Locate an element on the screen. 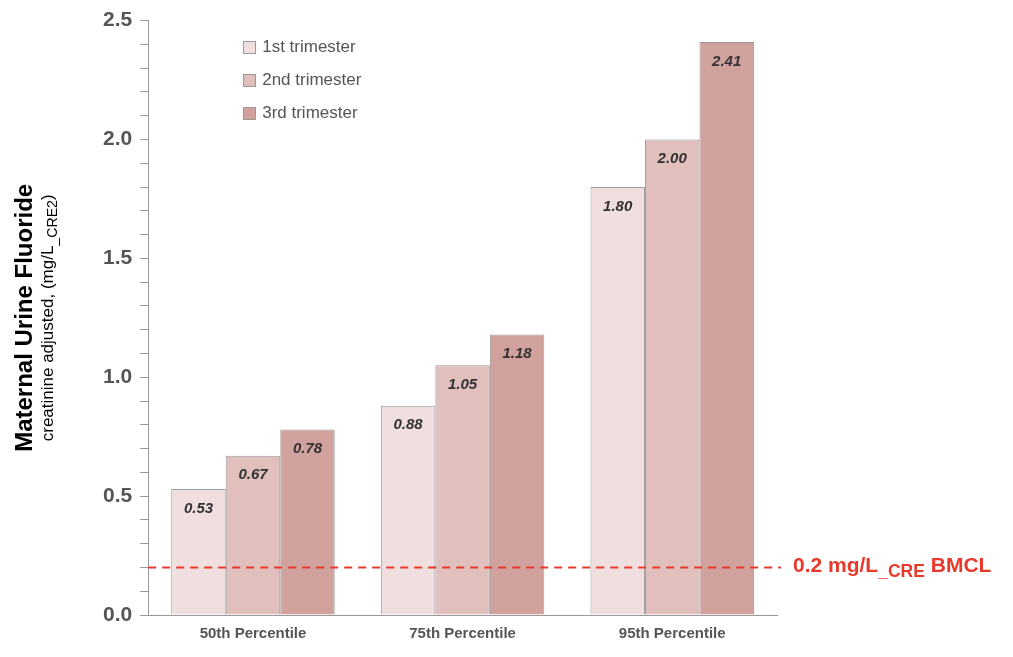 Image resolution: width=1013 pixels, height=657 pixels. y-tick-label: 2.5 is located at coordinates (117, 19).